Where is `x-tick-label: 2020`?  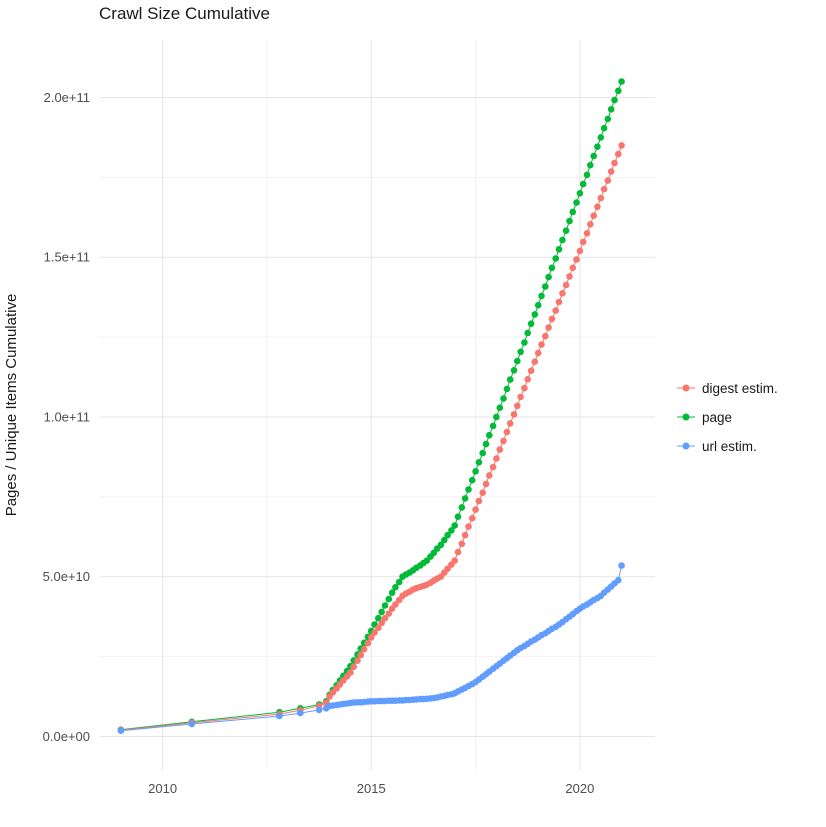
x-tick-label: 2020 is located at coordinates (579, 788).